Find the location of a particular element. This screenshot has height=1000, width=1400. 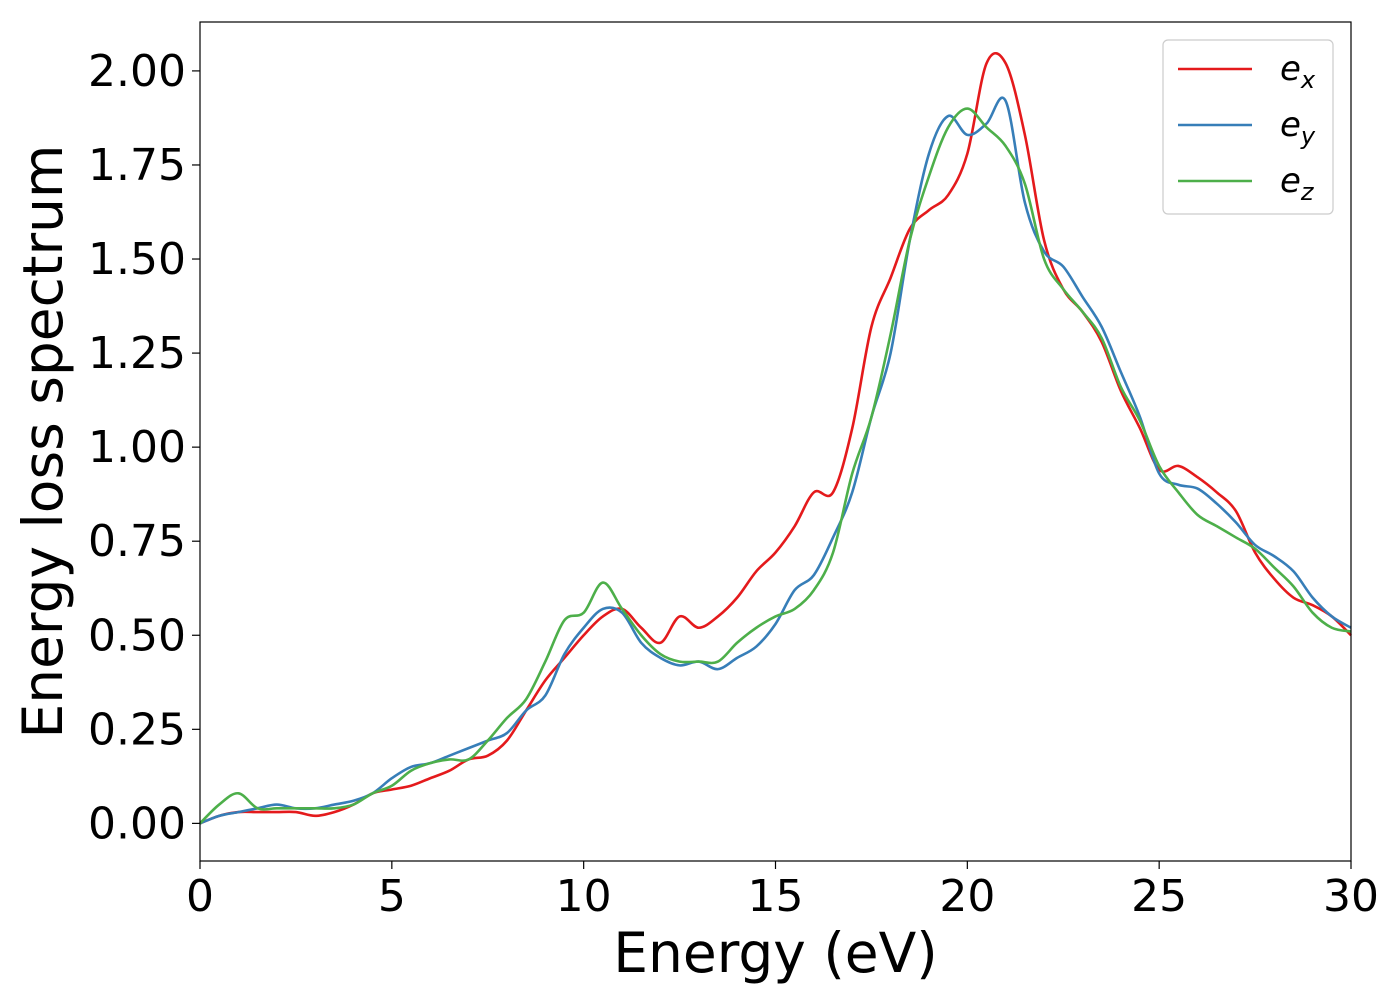

y-tick-label: 1.75 is located at coordinates (137, 165).